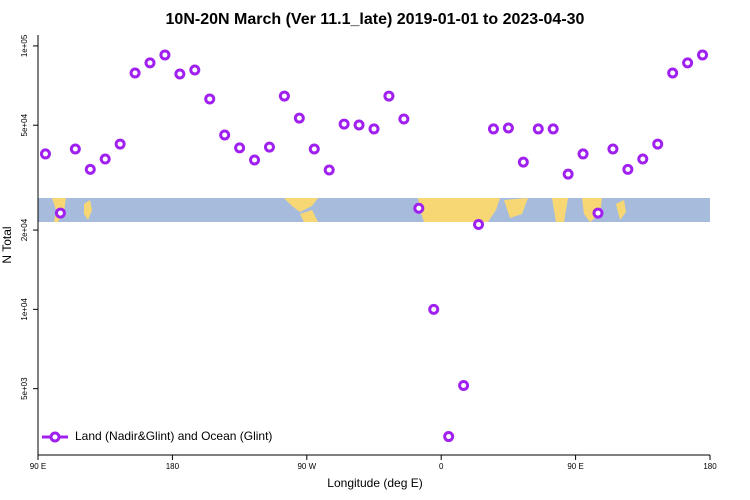 This screenshot has width=750, height=500. I want to click on x-tick-label: 90 W, so click(306, 466).